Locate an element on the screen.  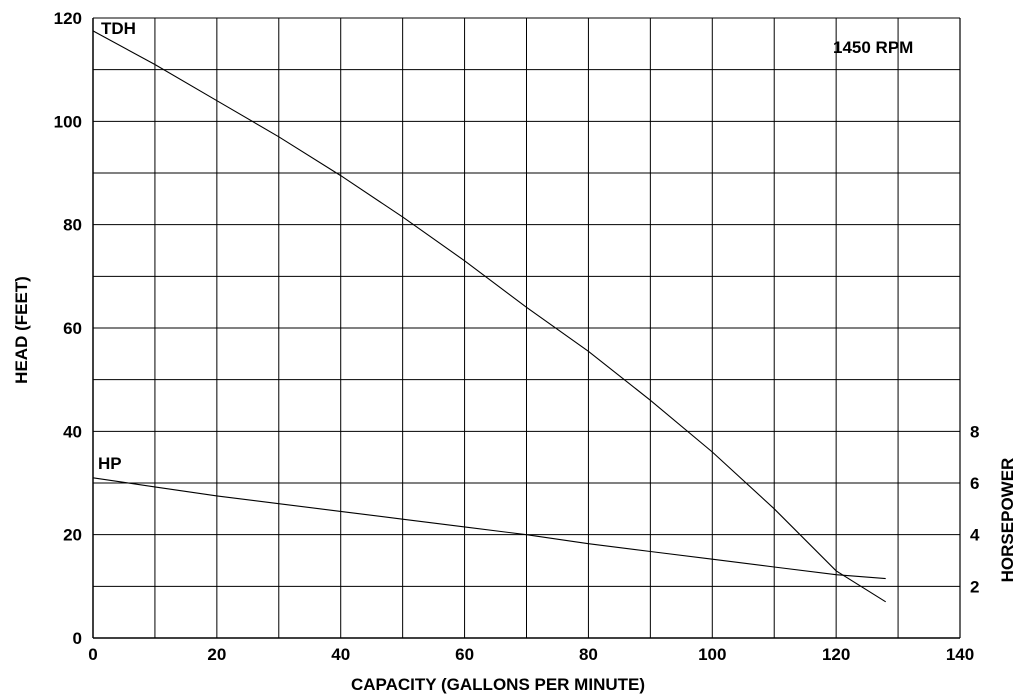
y2-tick-label: 2 is located at coordinates (974, 586).